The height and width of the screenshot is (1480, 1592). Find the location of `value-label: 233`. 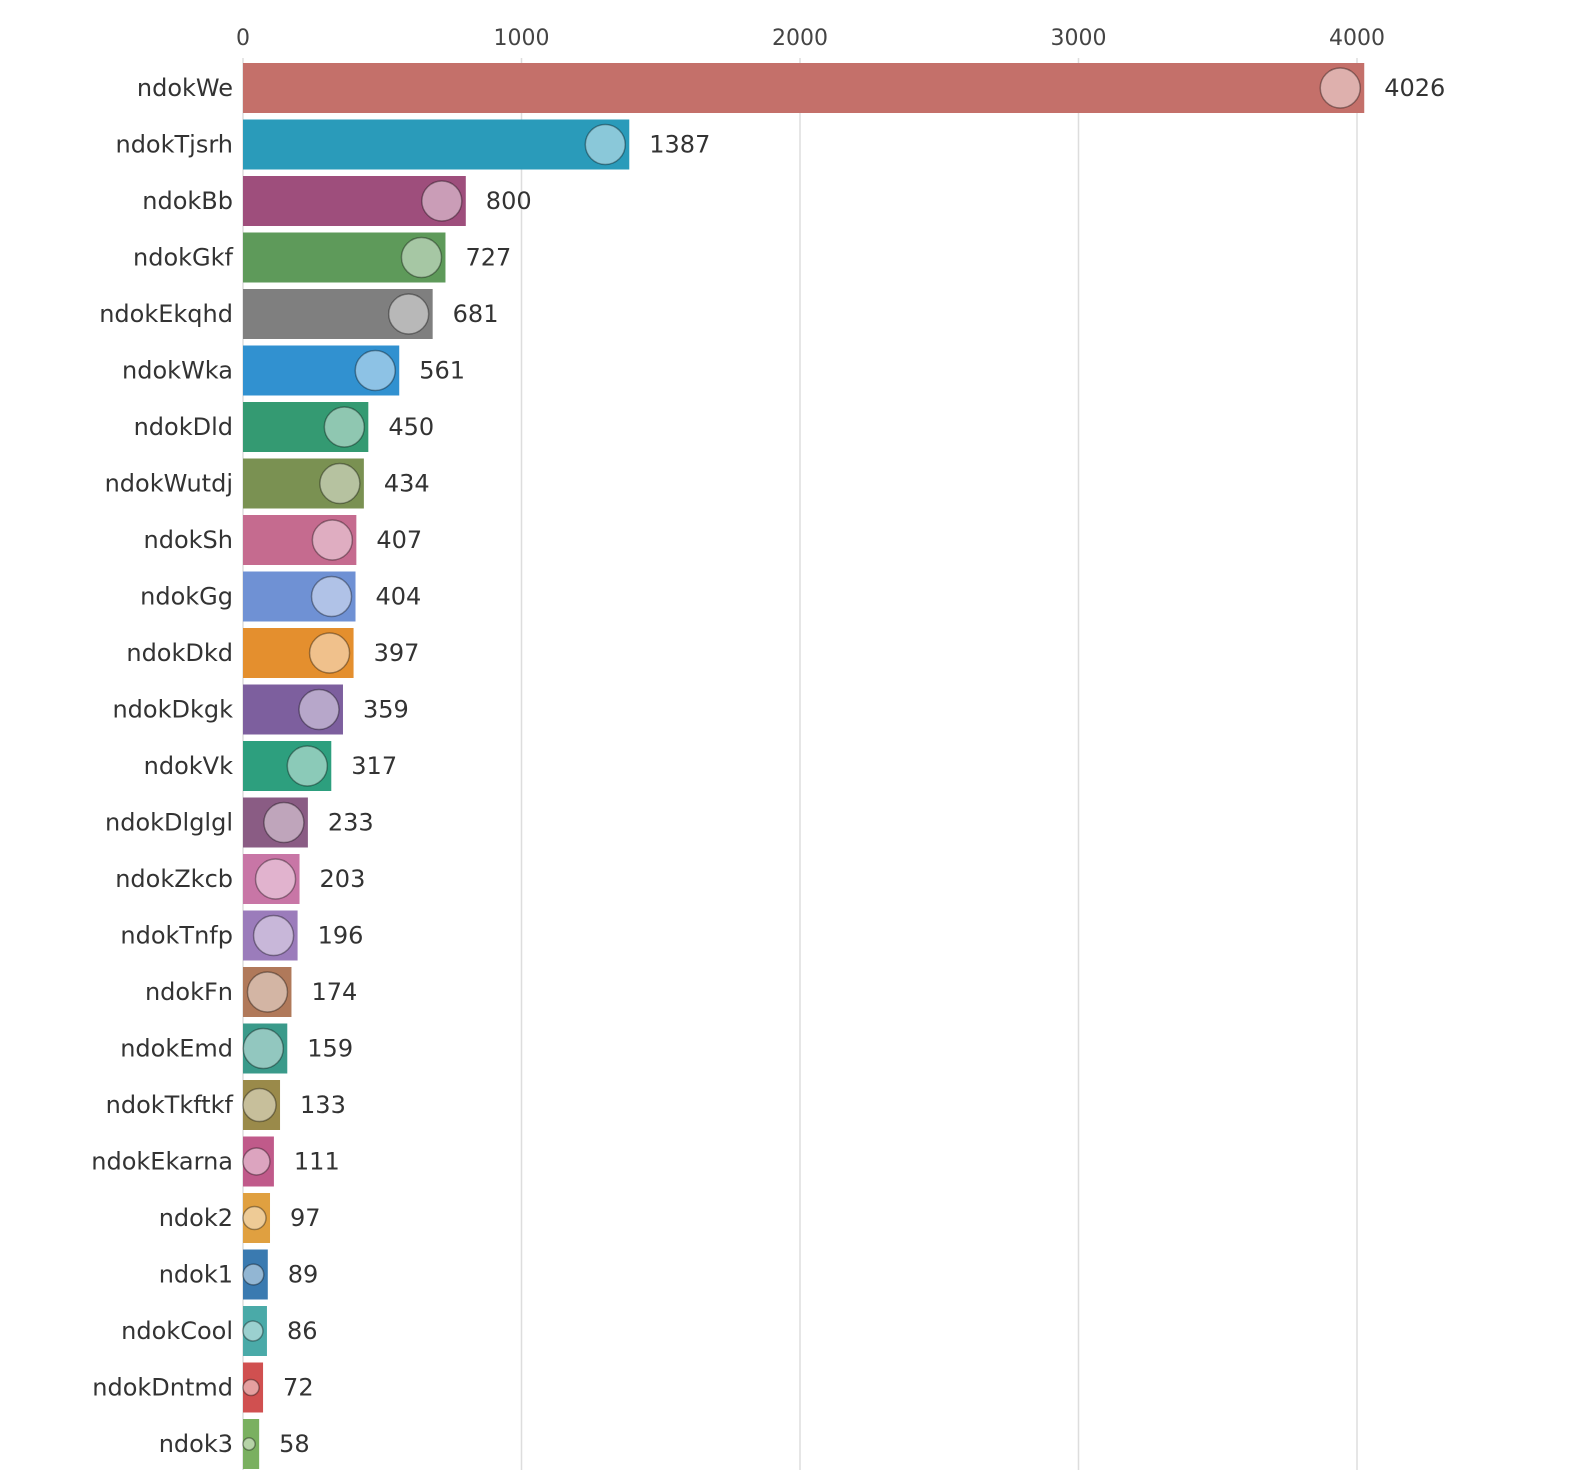

value-label: 233 is located at coordinates (351, 823).